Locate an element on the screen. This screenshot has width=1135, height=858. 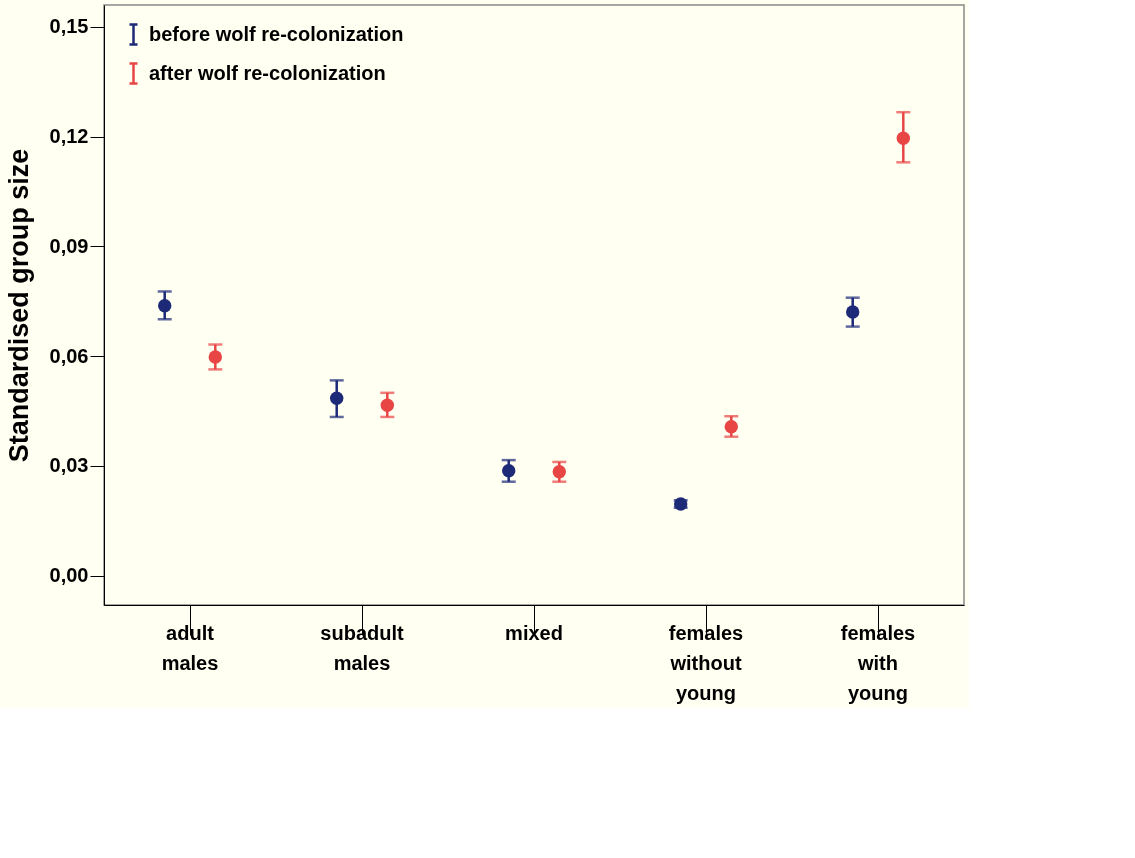
y-tick-label: 0,00 is located at coordinates (69, 575).